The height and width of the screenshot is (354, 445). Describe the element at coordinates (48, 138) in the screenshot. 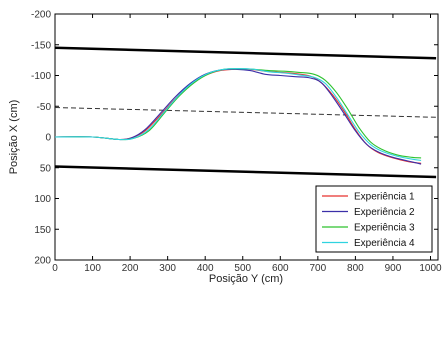

I see `y-tick-label: 0` at that location.